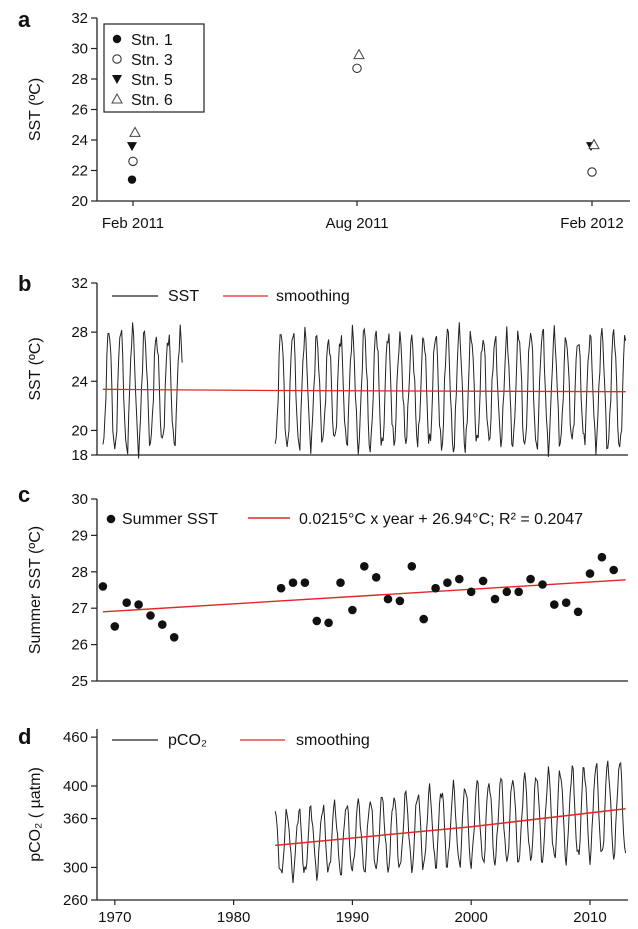 The width and height of the screenshot is (638, 929). Describe the element at coordinates (24, 283) in the screenshot. I see `panel-letter-b: b` at that location.